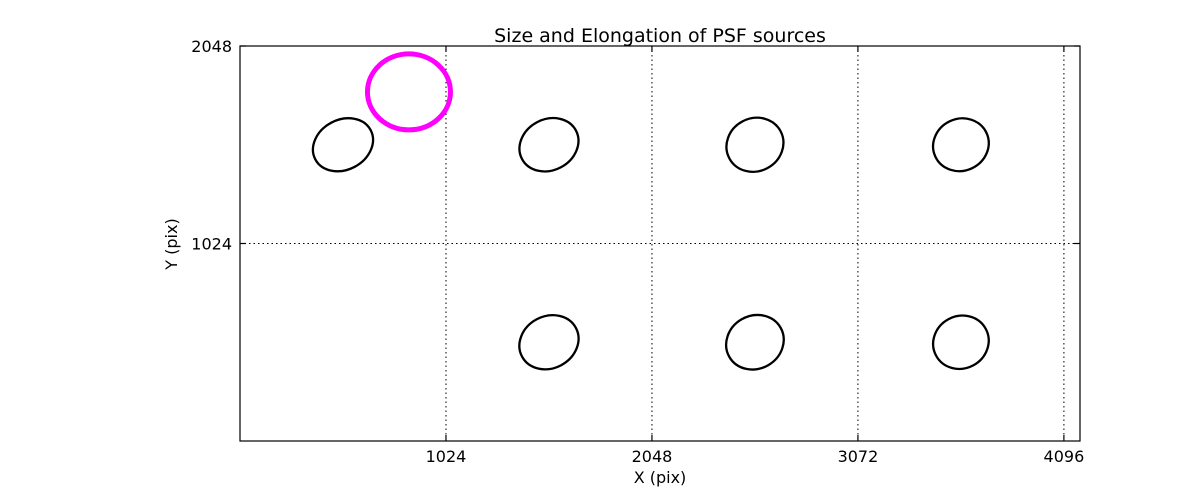  What do you see at coordinates (858, 456) in the screenshot?
I see `x-tick-label: 3072` at bounding box center [858, 456].